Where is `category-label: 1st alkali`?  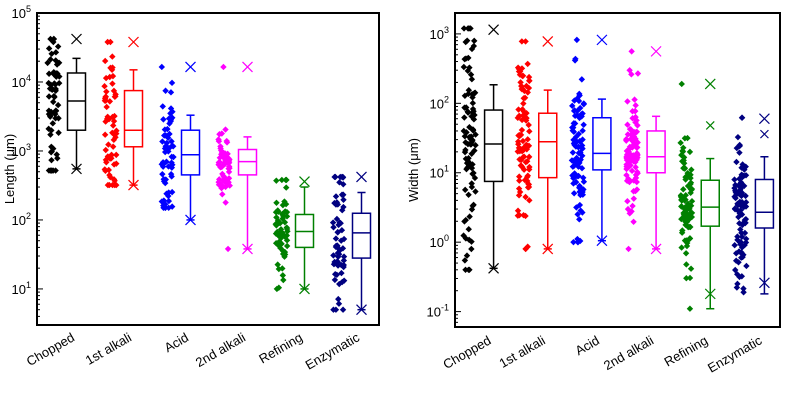
category-label: 1st alkali is located at coordinates (108, 349).